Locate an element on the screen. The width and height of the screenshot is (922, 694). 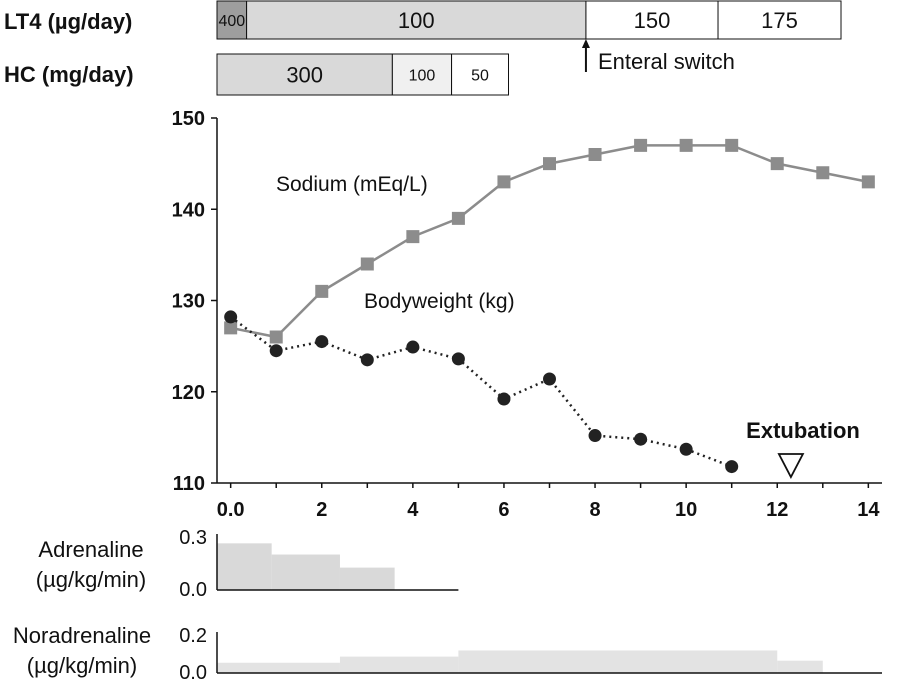
infusion-y-tick-label: 0.3 is located at coordinates (193, 538).